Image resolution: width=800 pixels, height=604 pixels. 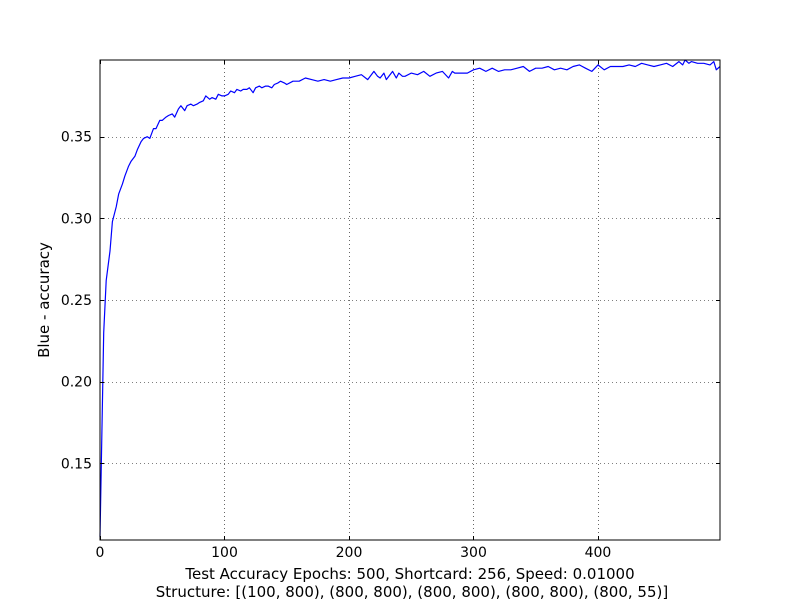 I want to click on y-tick-label: 0.30, so click(x=76, y=219).